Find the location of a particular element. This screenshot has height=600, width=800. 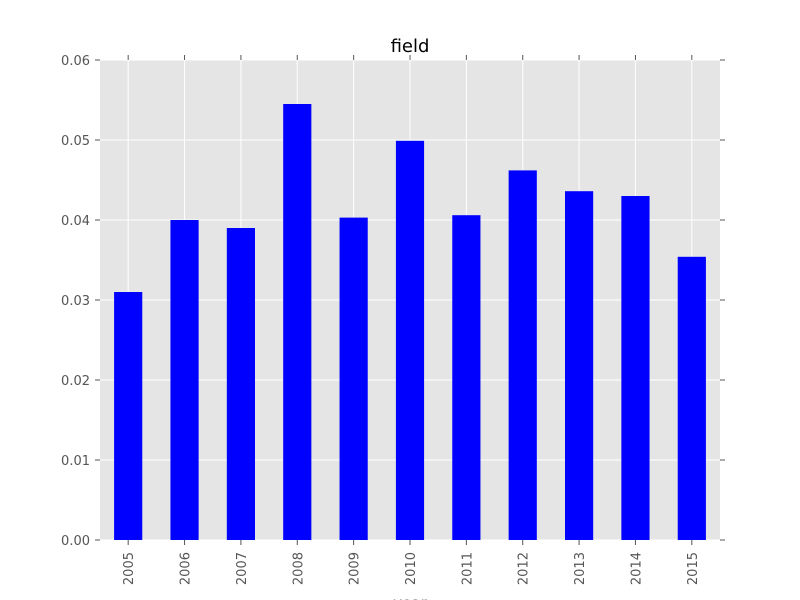

bar-2009 is located at coordinates (353, 378).